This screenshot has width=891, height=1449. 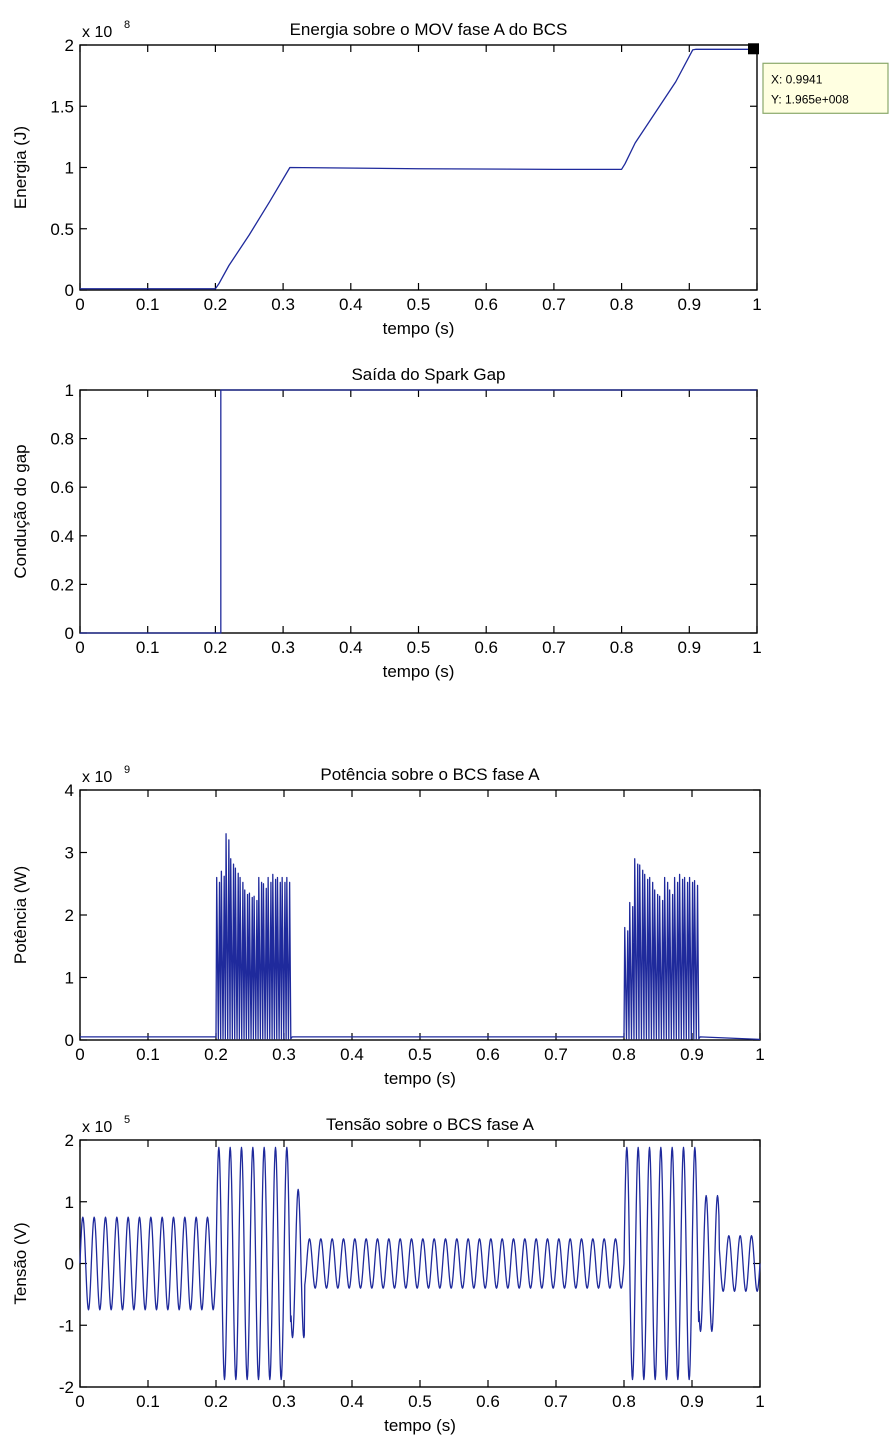 I want to click on y-axis-title: Potência (W), so click(x=20, y=915).